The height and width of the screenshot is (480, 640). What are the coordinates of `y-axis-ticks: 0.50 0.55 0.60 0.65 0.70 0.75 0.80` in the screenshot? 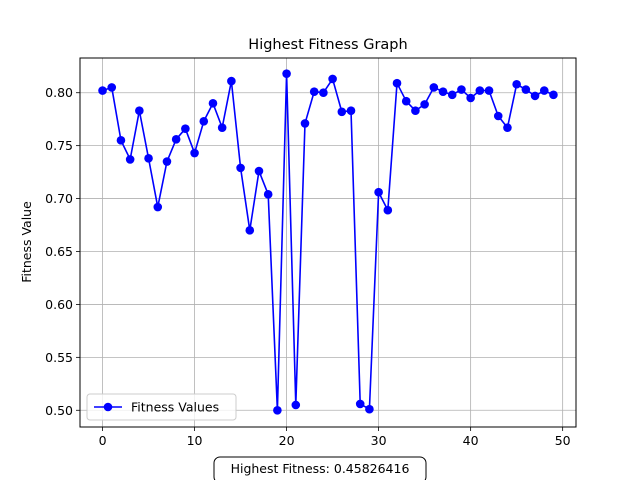 It's located at (62, 251).